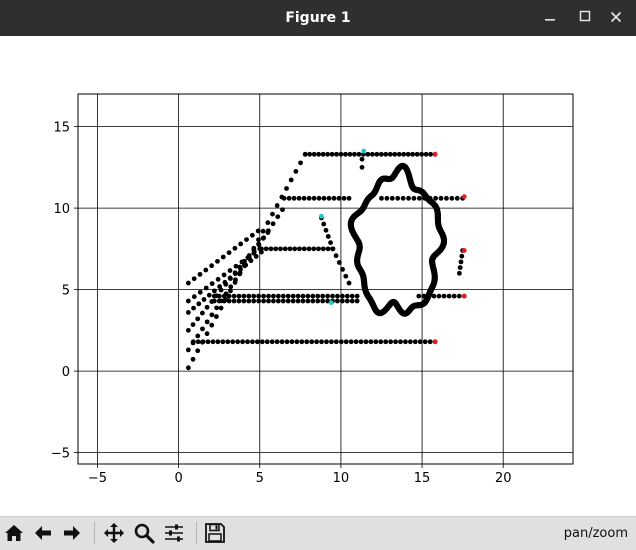 Image resolution: width=636 pixels, height=550 pixels. What do you see at coordinates (215, 533) in the screenshot?
I see `save-button` at bounding box center [215, 533].